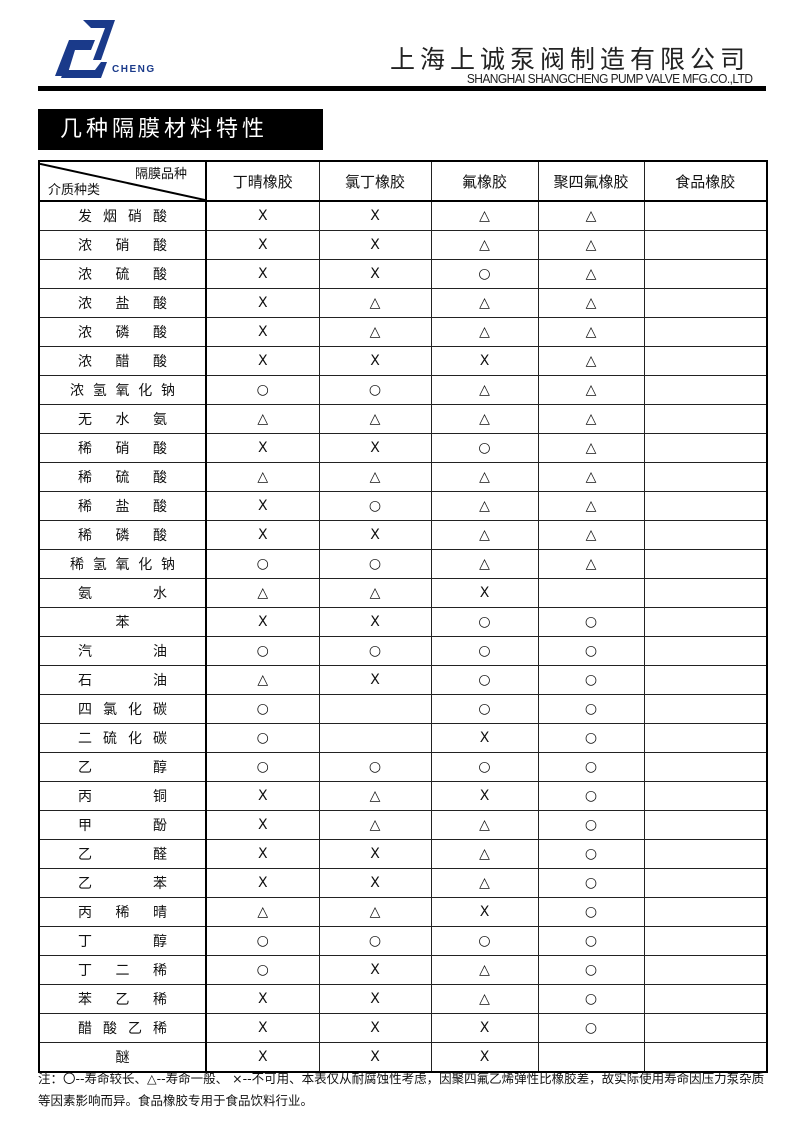 This screenshot has height=1128, width=800. Describe the element at coordinates (122, 1028) in the screenshot. I see `medium-cell: 醋酸乙稀` at that location.